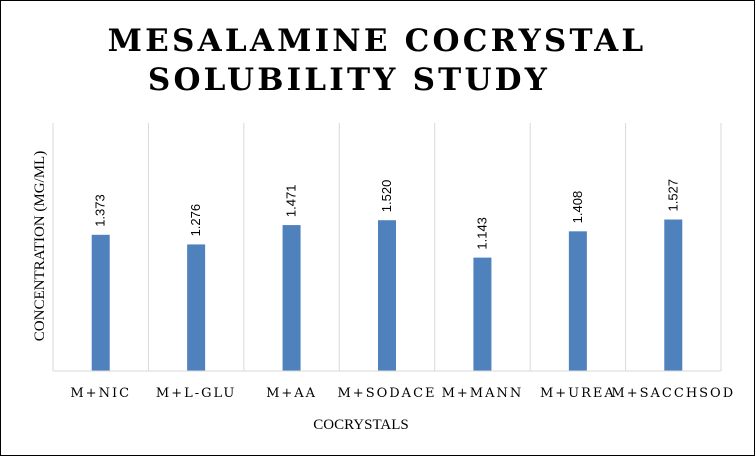  What do you see at coordinates (196, 307) in the screenshot?
I see `bar-m-l-glu` at bounding box center [196, 307].